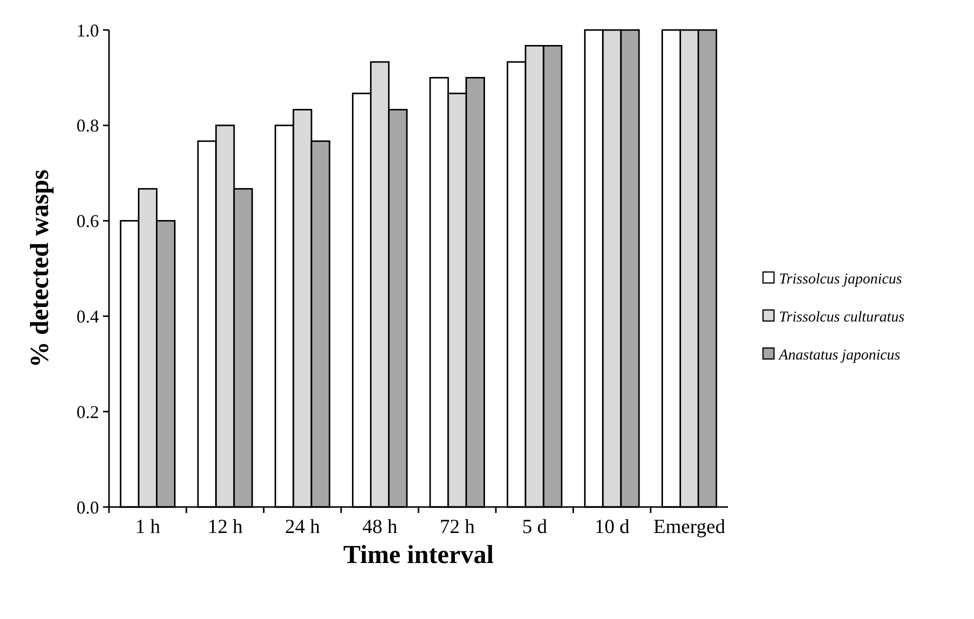 The image size is (974, 619). Describe the element at coordinates (302, 527) in the screenshot. I see `x-tick-label: 24 h` at that location.